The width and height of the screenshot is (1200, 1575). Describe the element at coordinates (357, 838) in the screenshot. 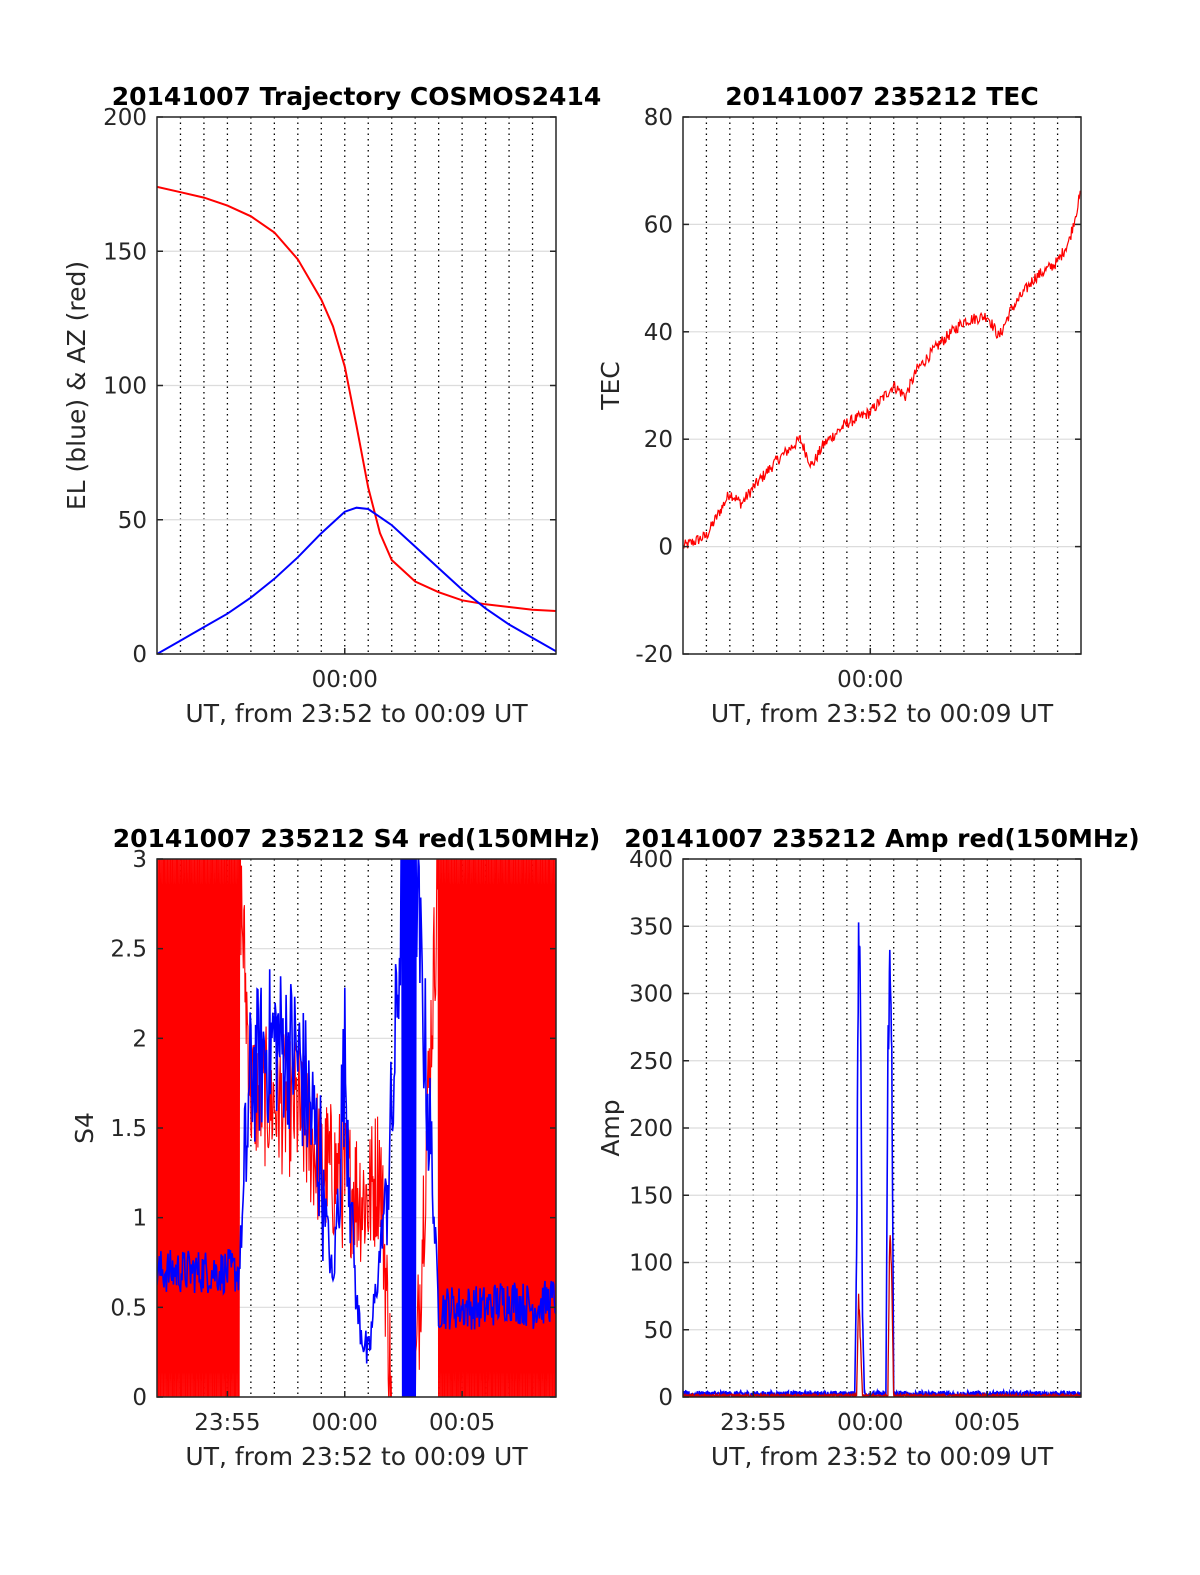

I see `chart-title: 20141007 235212 S4 red(150MHz)` at that location.